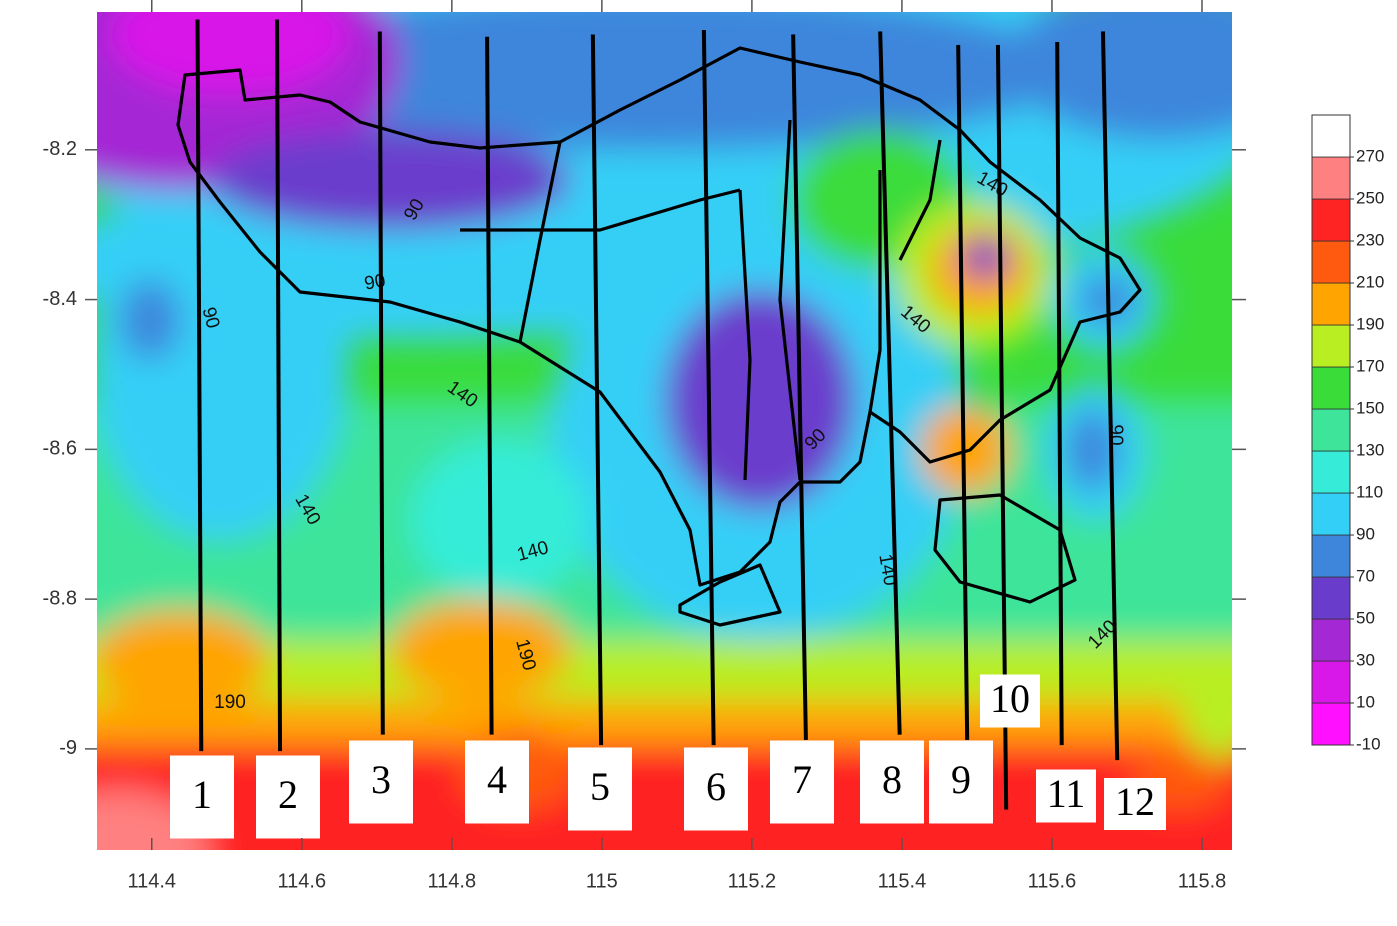 The width and height of the screenshot is (1397, 926). Describe the element at coordinates (1370, 197) in the screenshot. I see `colorbar-label: 250` at that location.